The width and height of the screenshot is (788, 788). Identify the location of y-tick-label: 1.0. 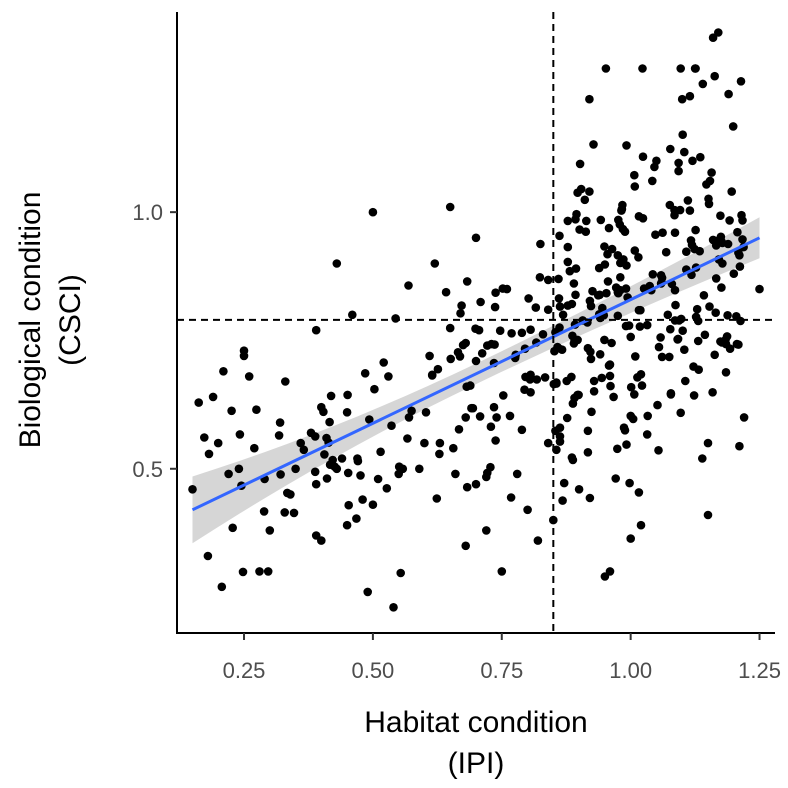
(147, 212).